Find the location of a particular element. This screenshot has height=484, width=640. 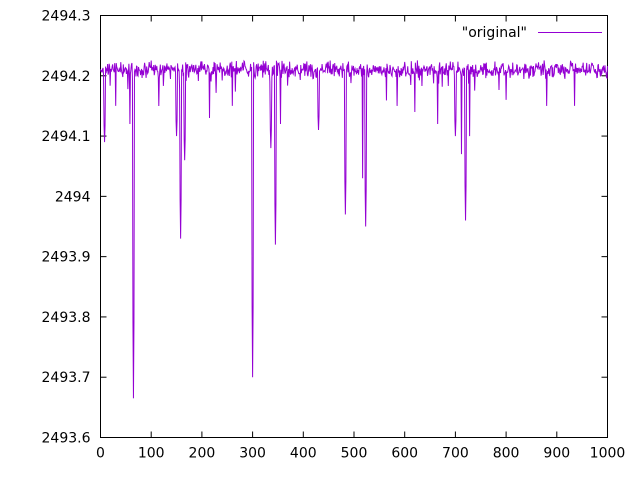

y-tick-label: 2494.3 is located at coordinates (66, 17).